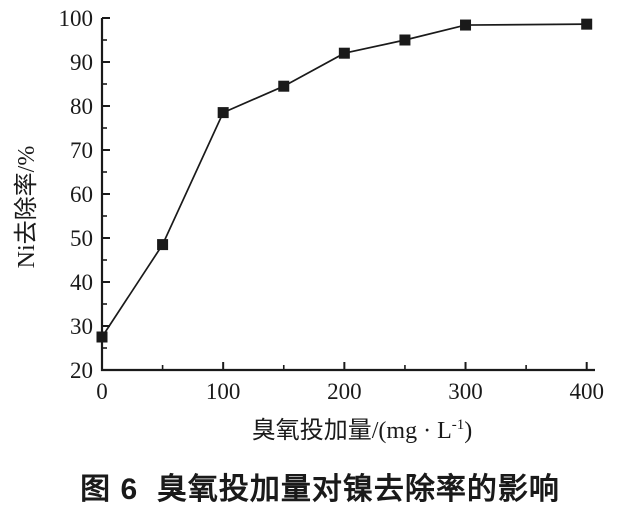 The height and width of the screenshot is (508, 640). What do you see at coordinates (81, 150) in the screenshot?
I see `y-tick-label: 70` at bounding box center [81, 150].